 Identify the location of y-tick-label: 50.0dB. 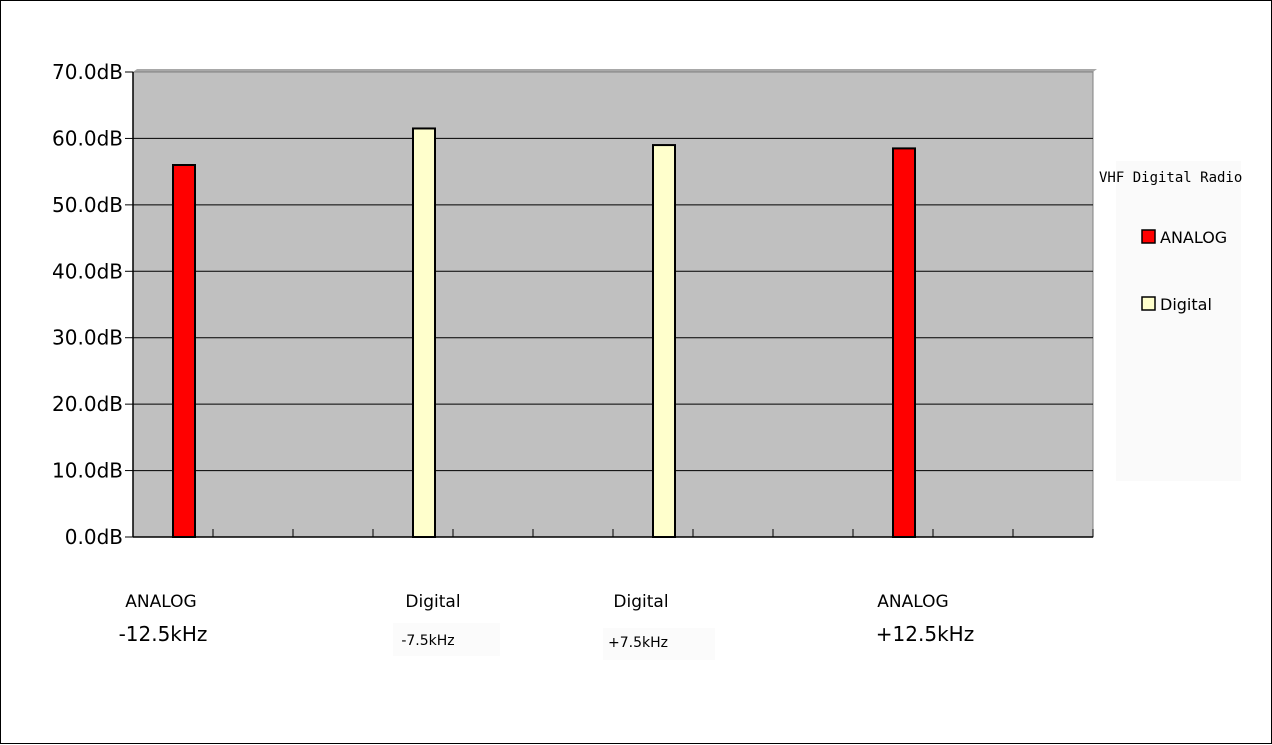
(87, 205).